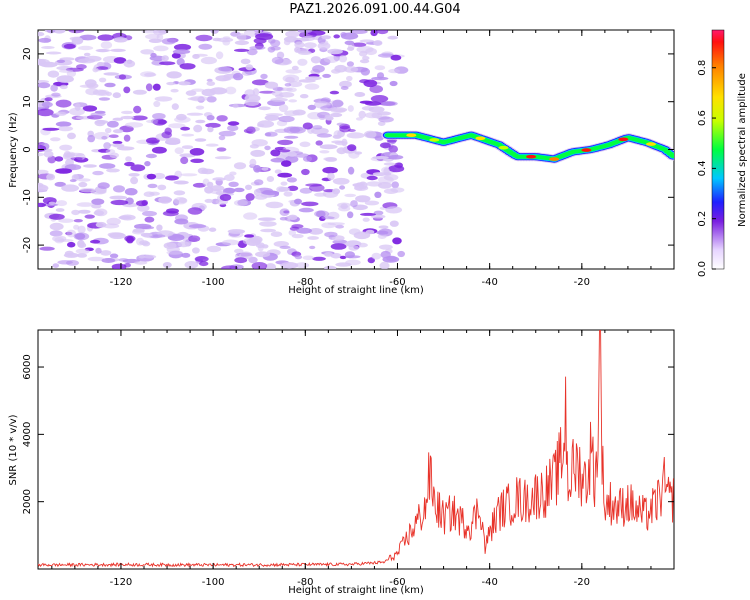 This screenshot has height=600, width=750. I want to click on x-tick-label: -120, so click(121, 582).